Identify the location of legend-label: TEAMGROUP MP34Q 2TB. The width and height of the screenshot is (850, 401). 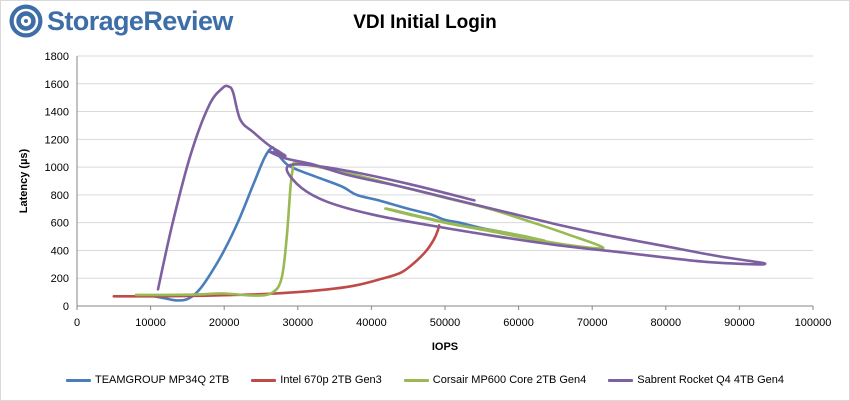
(162, 380).